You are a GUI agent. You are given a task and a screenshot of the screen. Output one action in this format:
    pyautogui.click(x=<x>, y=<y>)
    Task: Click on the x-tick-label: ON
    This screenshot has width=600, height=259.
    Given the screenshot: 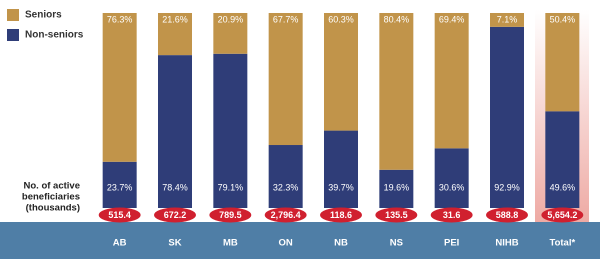 What is the action you would take?
    pyautogui.click(x=286, y=243)
    